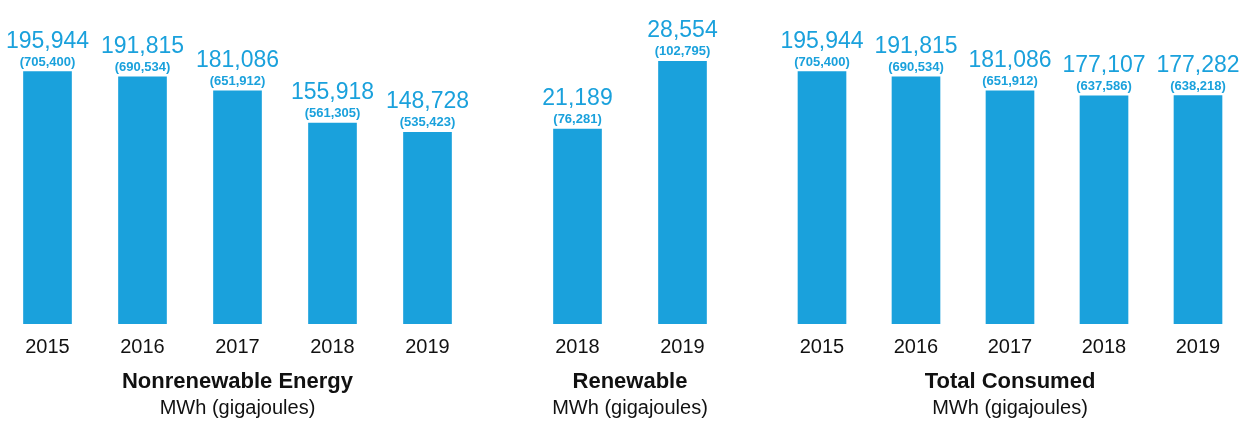  What do you see at coordinates (237, 381) in the screenshot?
I see `text: Nonrenewable Energy` at bounding box center [237, 381].